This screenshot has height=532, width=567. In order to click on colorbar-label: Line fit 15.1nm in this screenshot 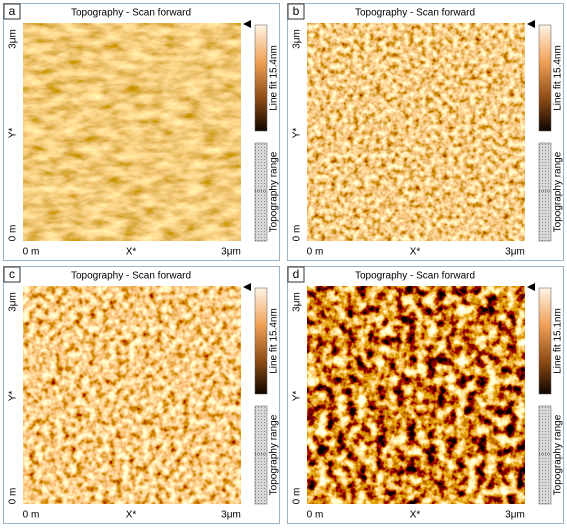, I will do `click(558, 341)`.